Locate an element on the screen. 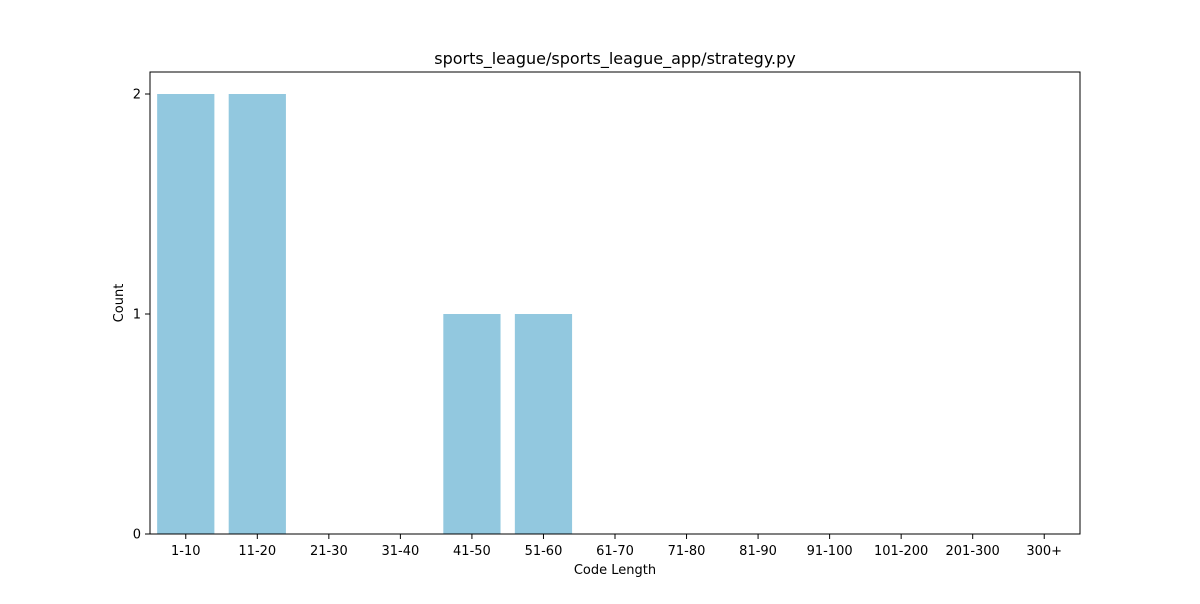 The image size is (1200, 604). x-tick-label: 101-200 is located at coordinates (901, 551).